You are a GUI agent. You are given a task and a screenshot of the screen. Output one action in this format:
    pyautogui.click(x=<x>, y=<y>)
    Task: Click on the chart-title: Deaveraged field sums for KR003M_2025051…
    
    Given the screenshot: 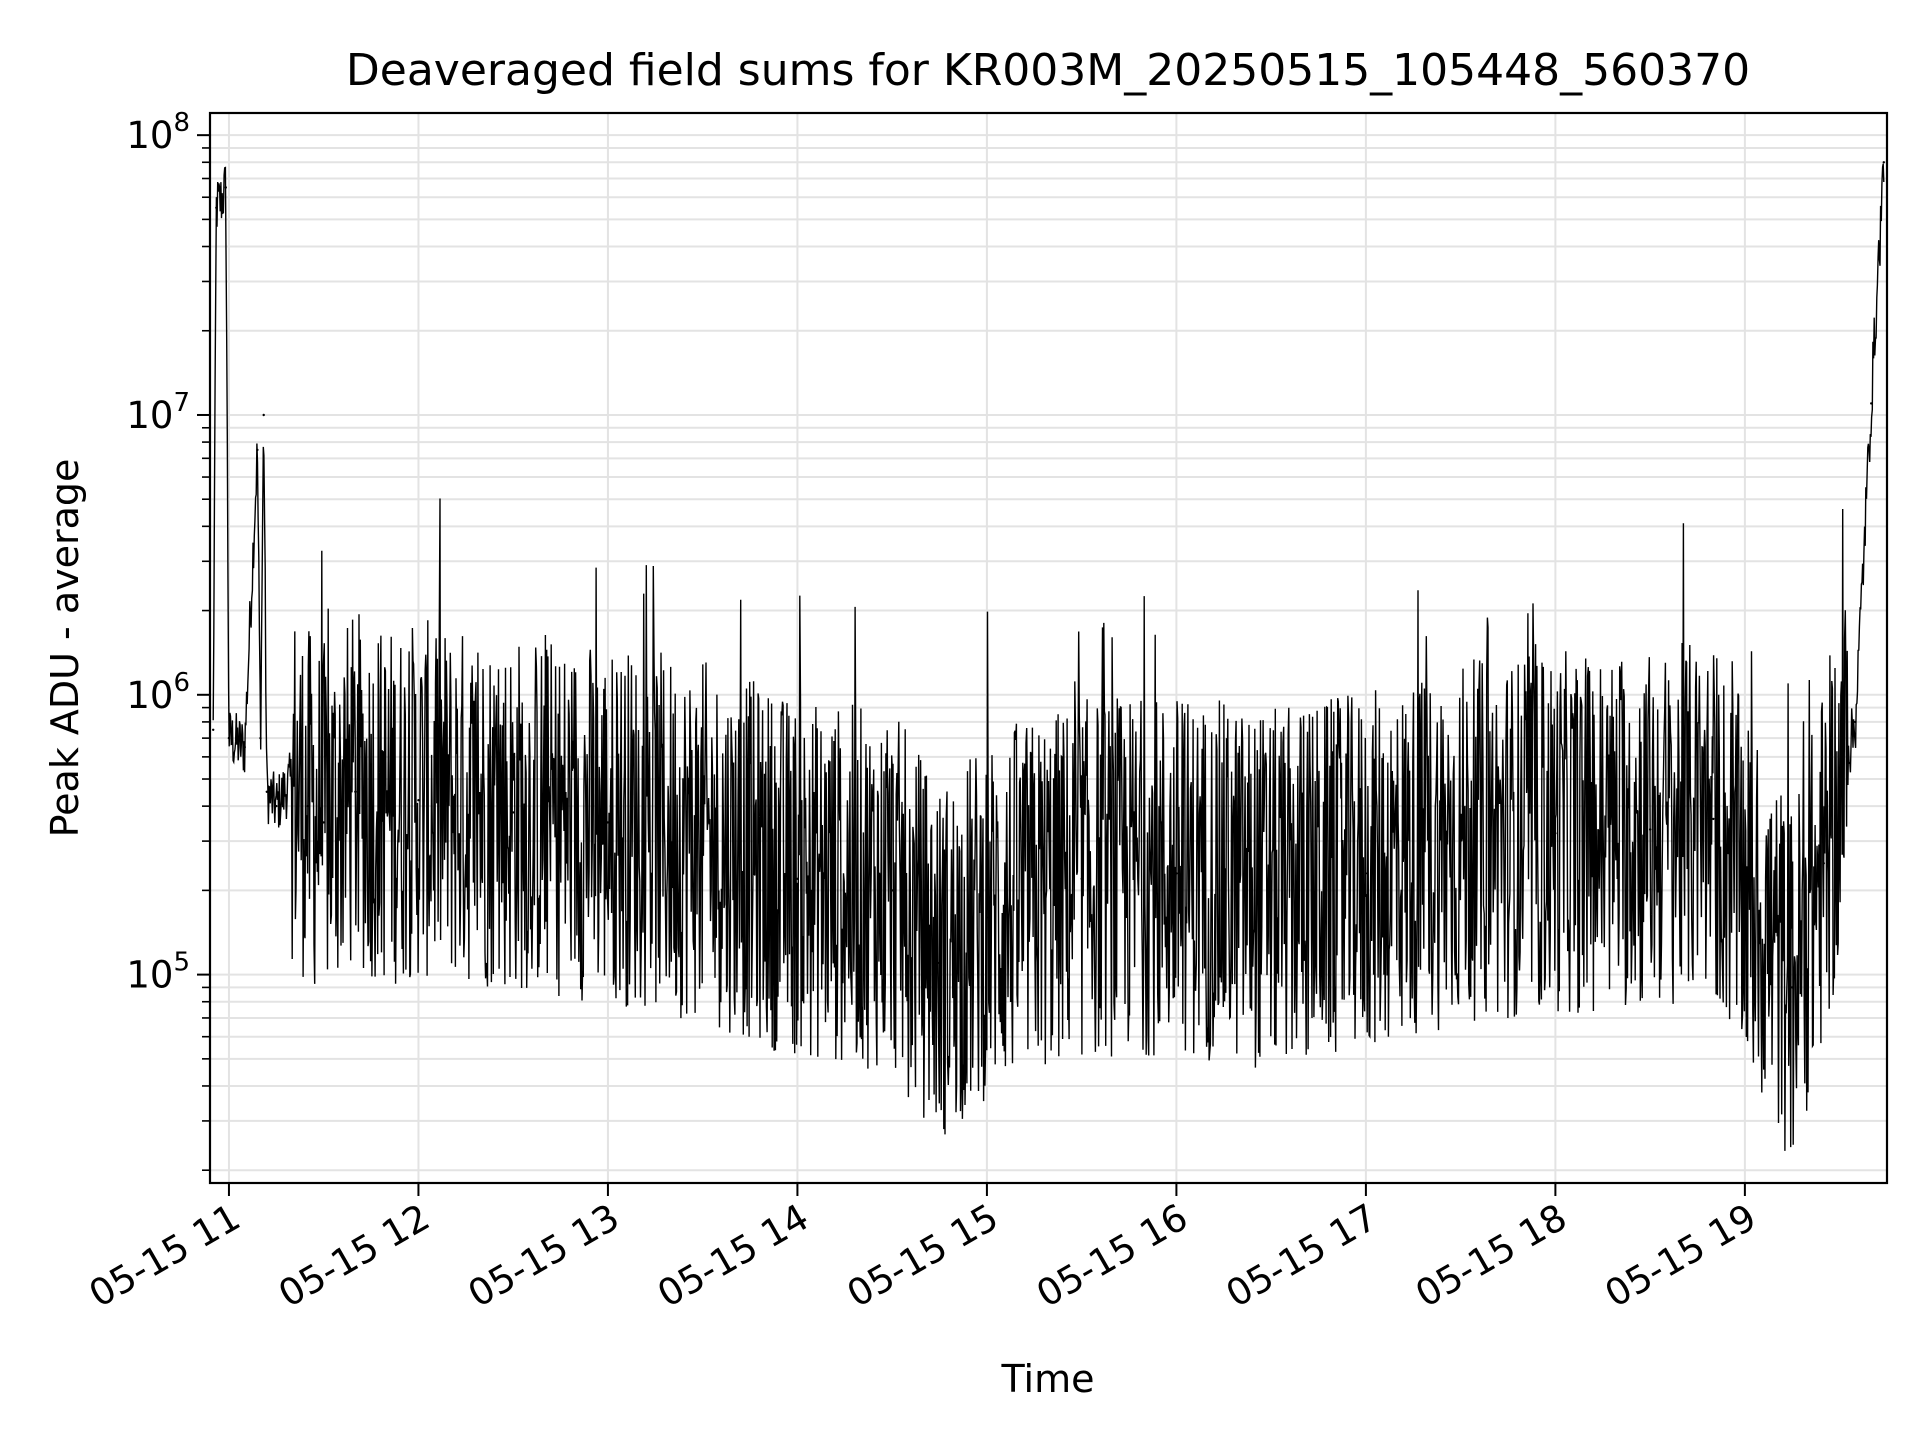 What is the action you would take?
    pyautogui.click(x=1048, y=70)
    